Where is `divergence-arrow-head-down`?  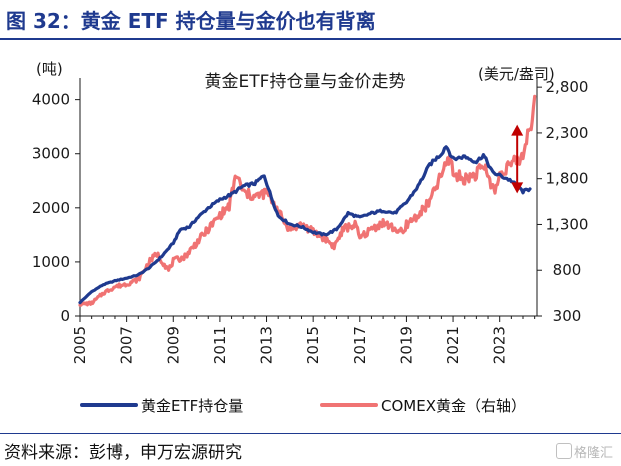 divergence-arrow-head-down is located at coordinates (517, 188).